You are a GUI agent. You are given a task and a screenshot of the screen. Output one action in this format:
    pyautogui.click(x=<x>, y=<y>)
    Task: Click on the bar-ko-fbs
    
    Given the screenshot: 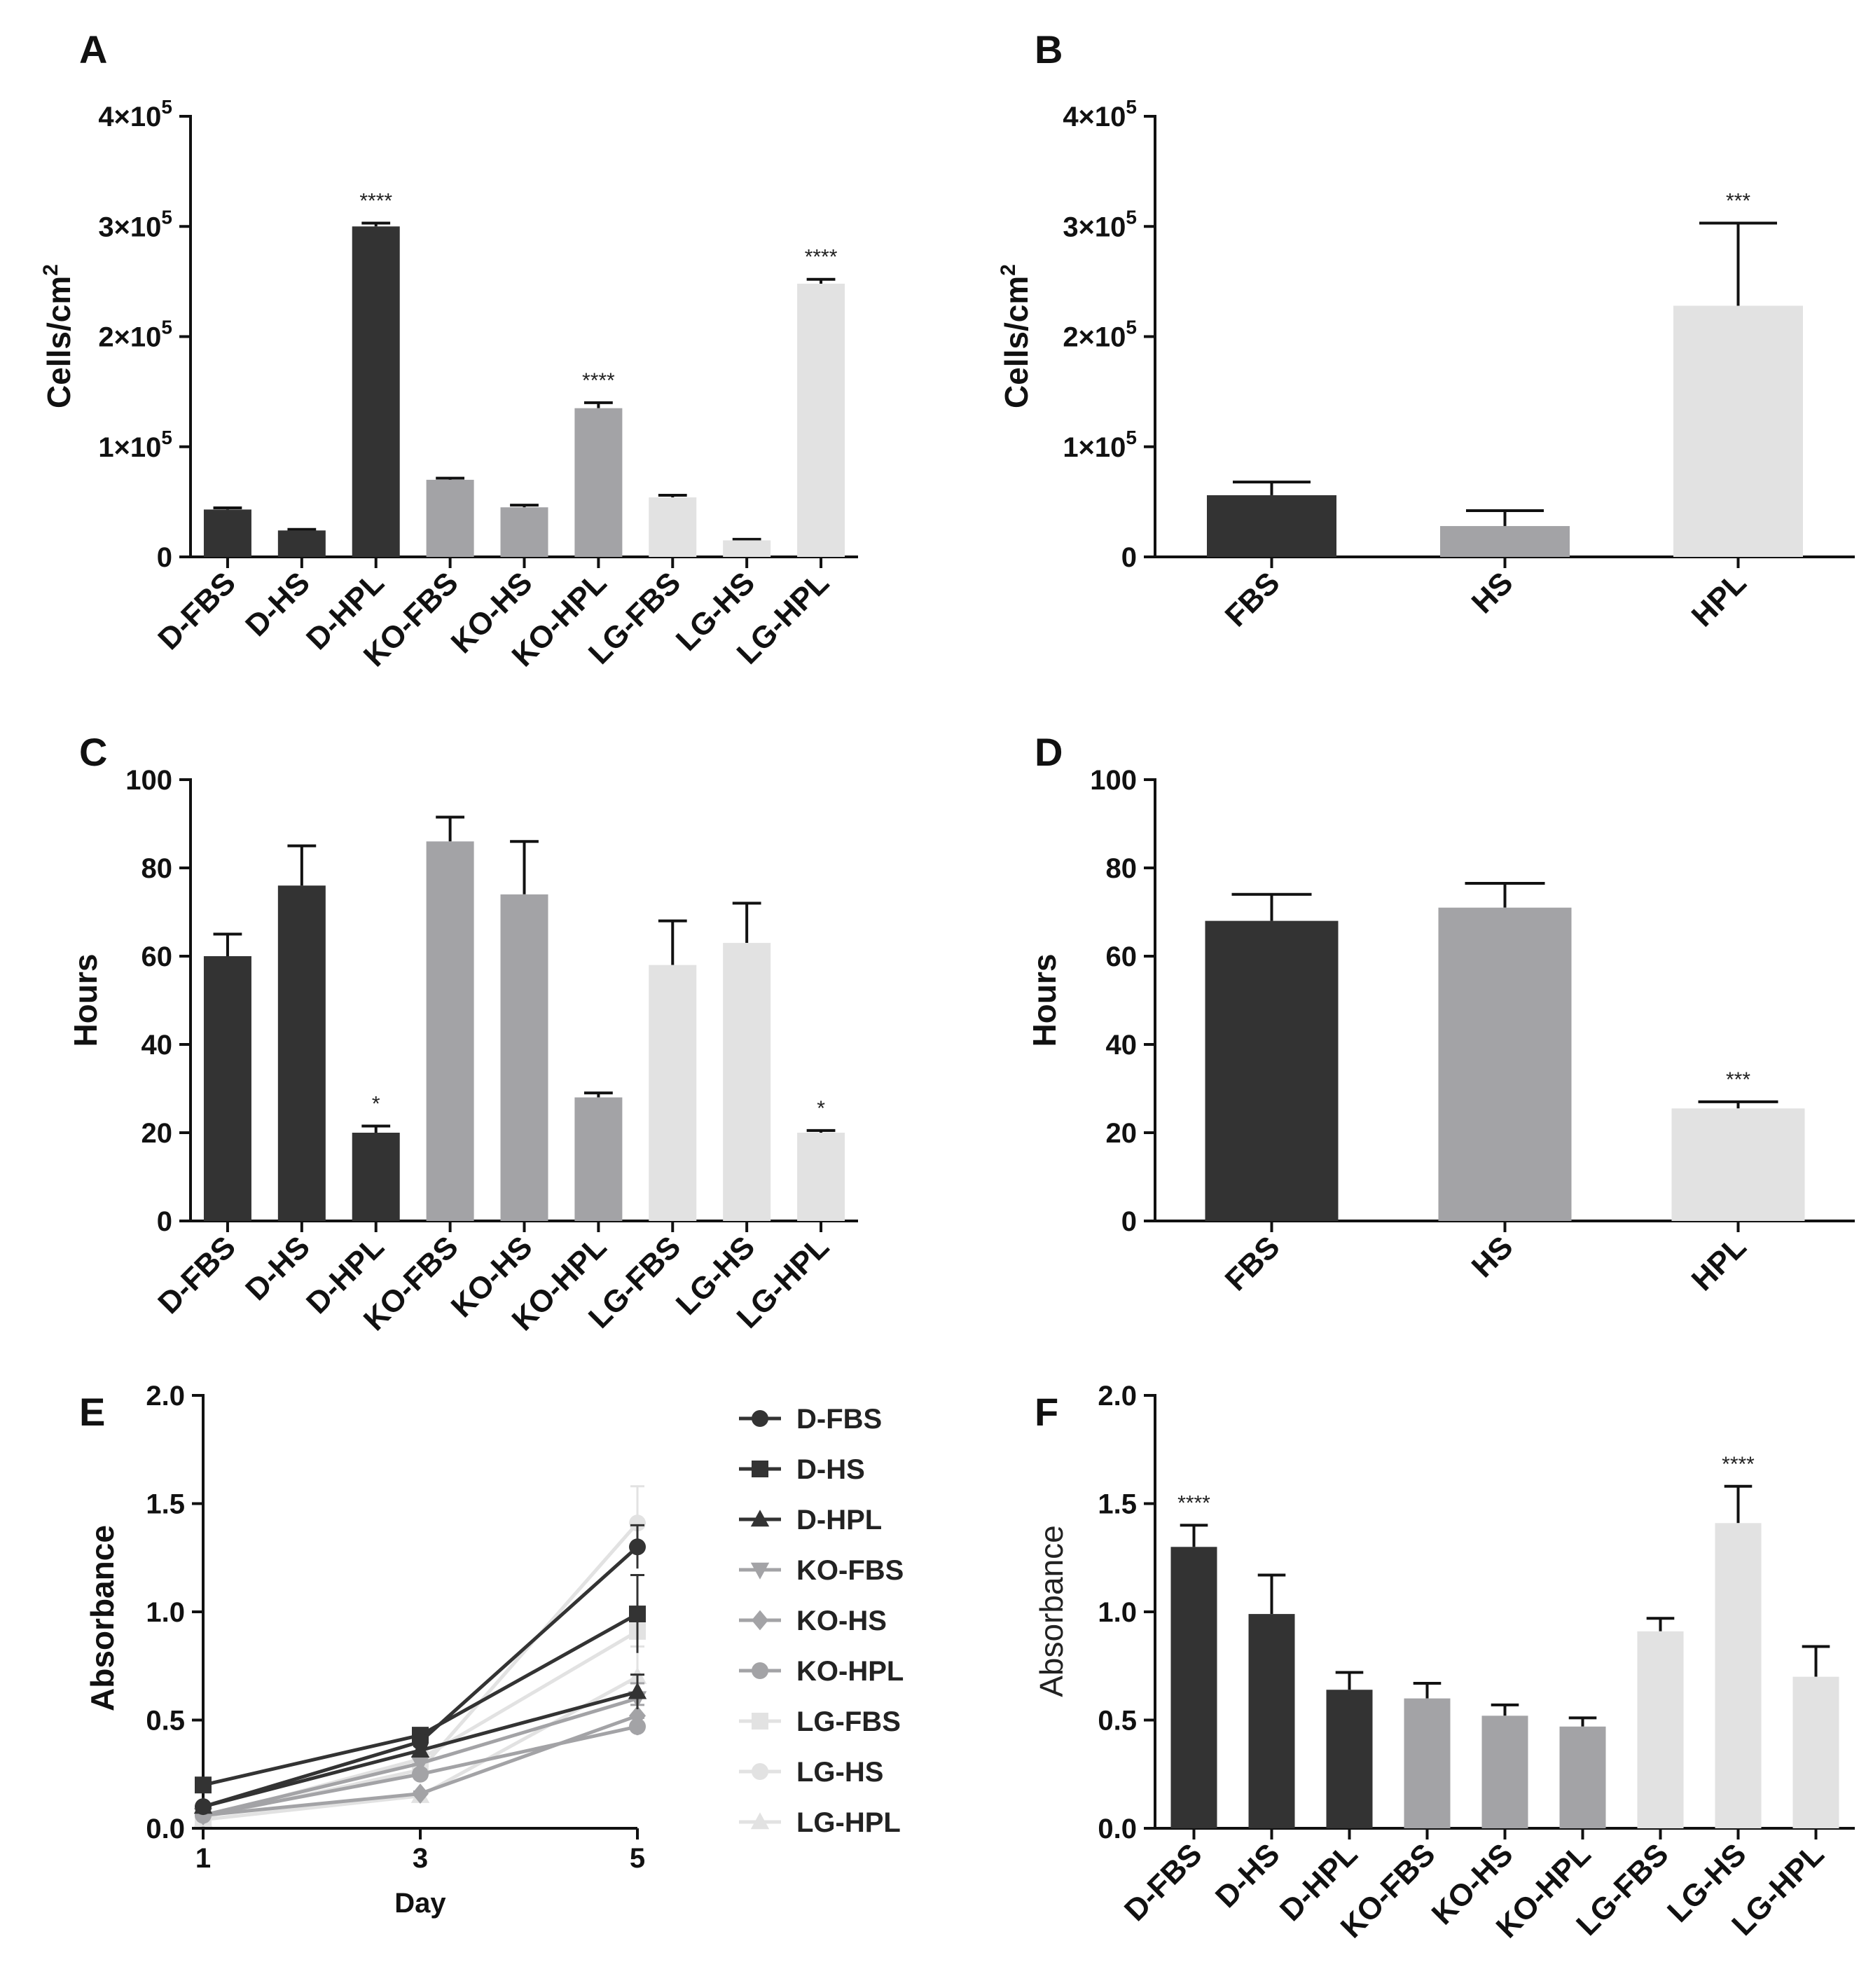 What is the action you would take?
    pyautogui.click(x=450, y=518)
    